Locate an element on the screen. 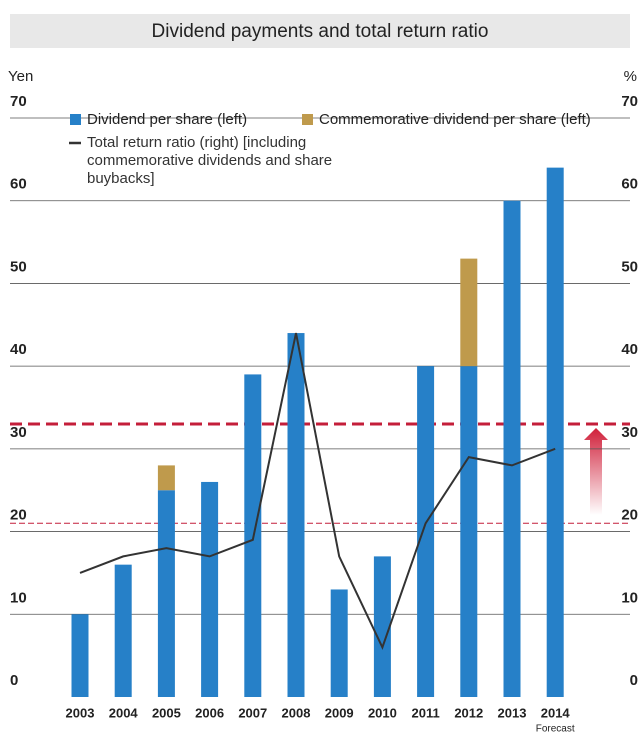  y-tick-label: 60 is located at coordinates (18, 184).